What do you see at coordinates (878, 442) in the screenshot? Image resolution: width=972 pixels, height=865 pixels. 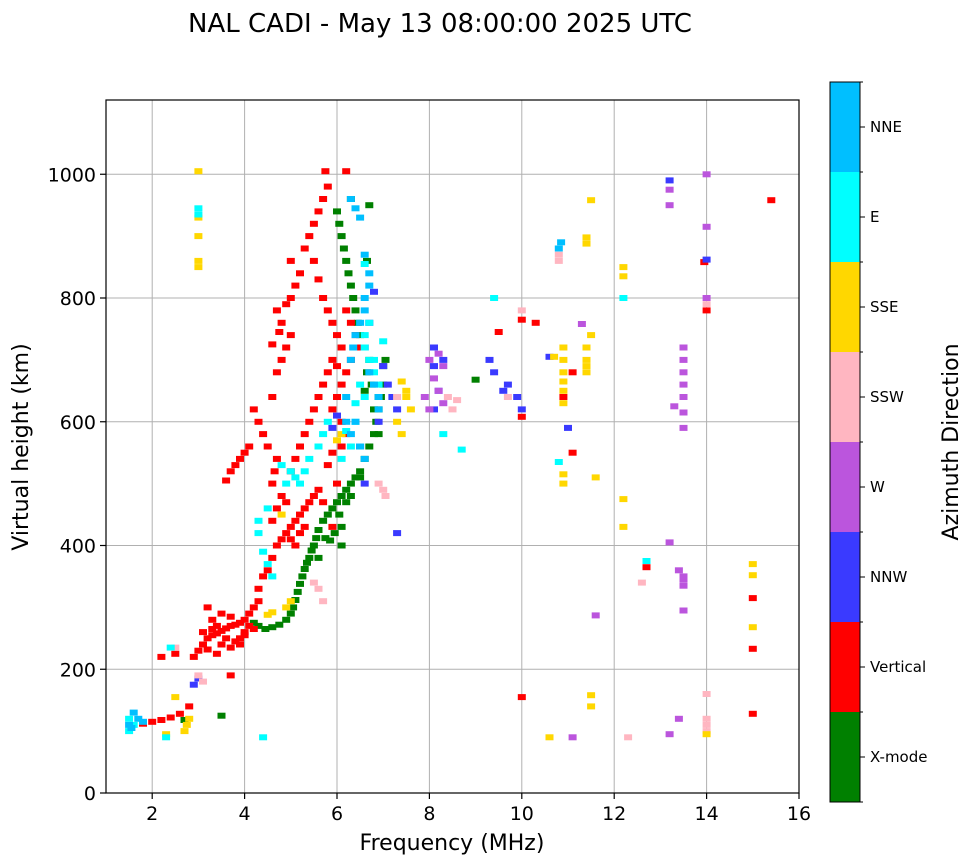 I see `colorbar: X-mode Vertical NNW W SSW SSE E NNE` at bounding box center [878, 442].